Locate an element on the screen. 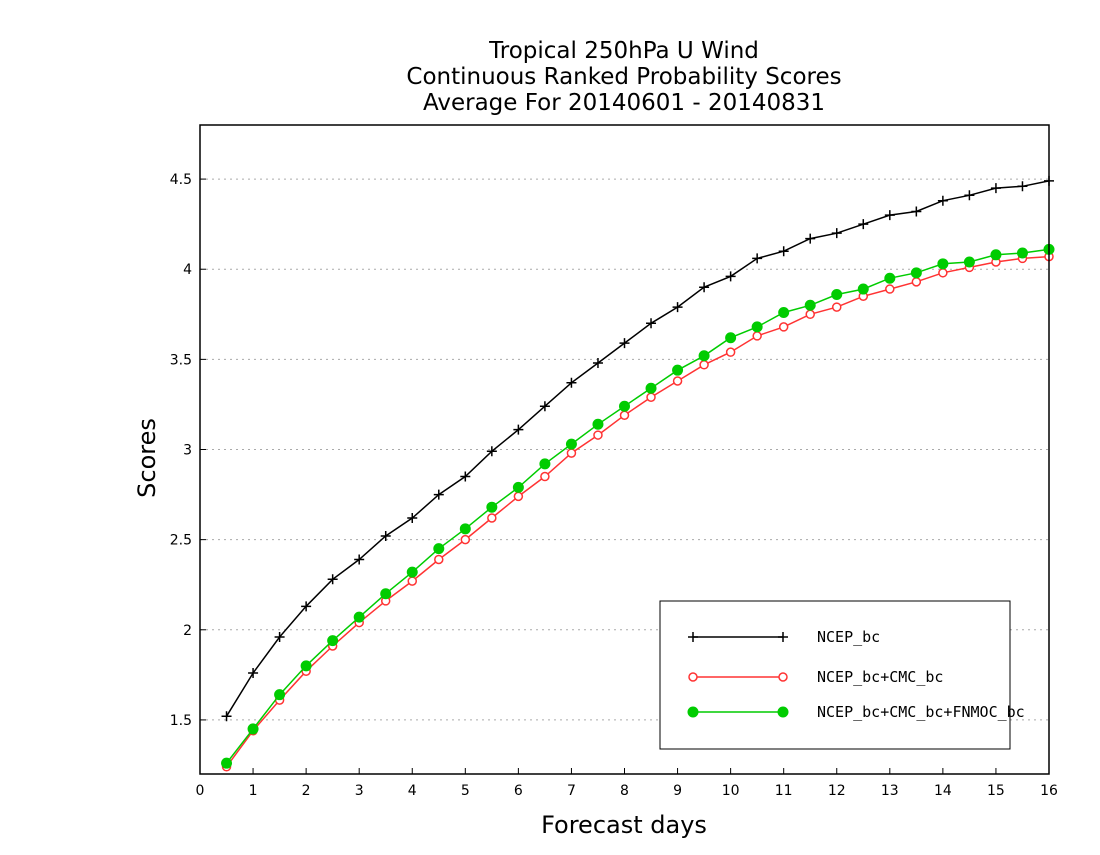  x-tick-label: 13 is located at coordinates (890, 791).